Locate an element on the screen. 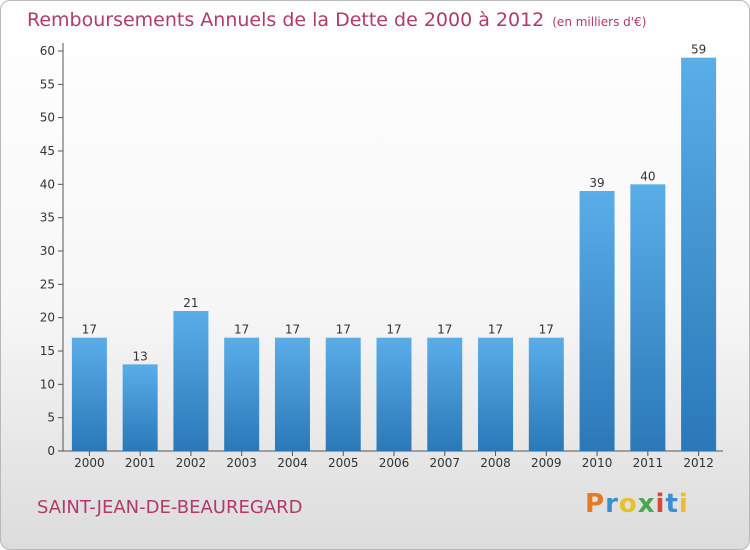 The height and width of the screenshot is (550, 750). bar-value-label: 39 is located at coordinates (596, 183).